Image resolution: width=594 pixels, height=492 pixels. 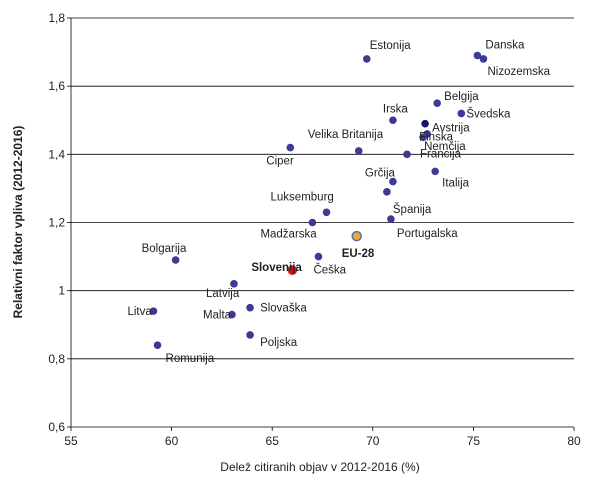 What do you see at coordinates (574, 441) in the screenshot?
I see `x-tick-label: 80` at bounding box center [574, 441].